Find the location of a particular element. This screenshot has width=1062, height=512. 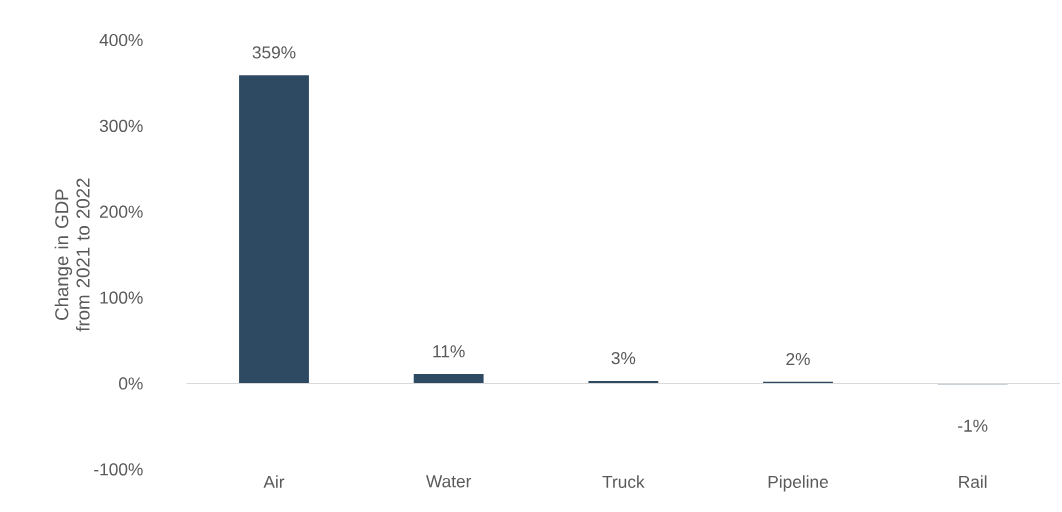

x-tick-label: Pipeline is located at coordinates (798, 483).